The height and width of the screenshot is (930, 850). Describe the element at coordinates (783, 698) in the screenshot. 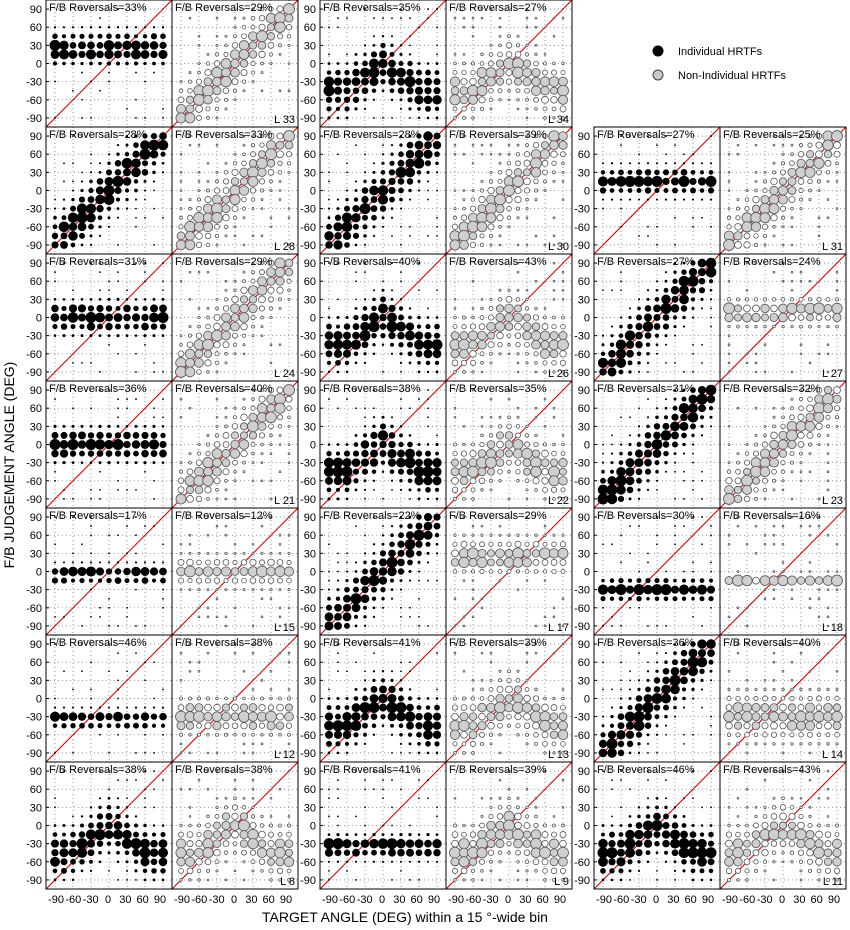

I see `markers-non-individual` at that location.